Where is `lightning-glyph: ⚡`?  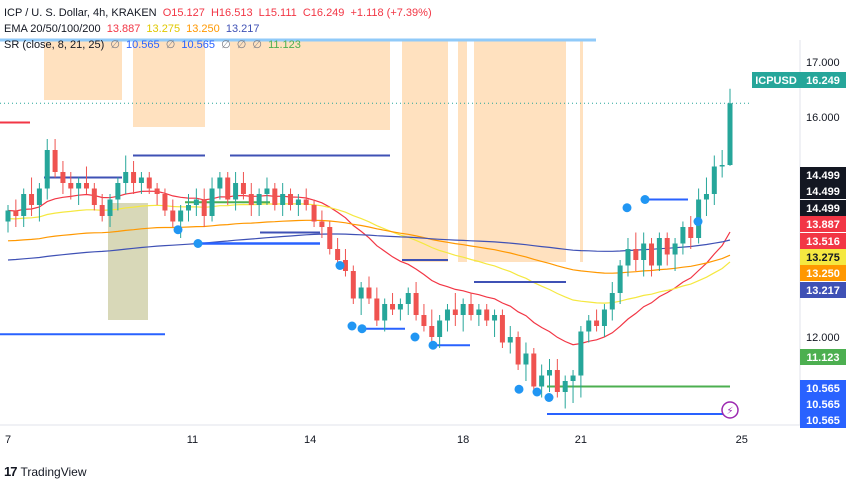
lightning-glyph: ⚡ is located at coordinates (729, 411).